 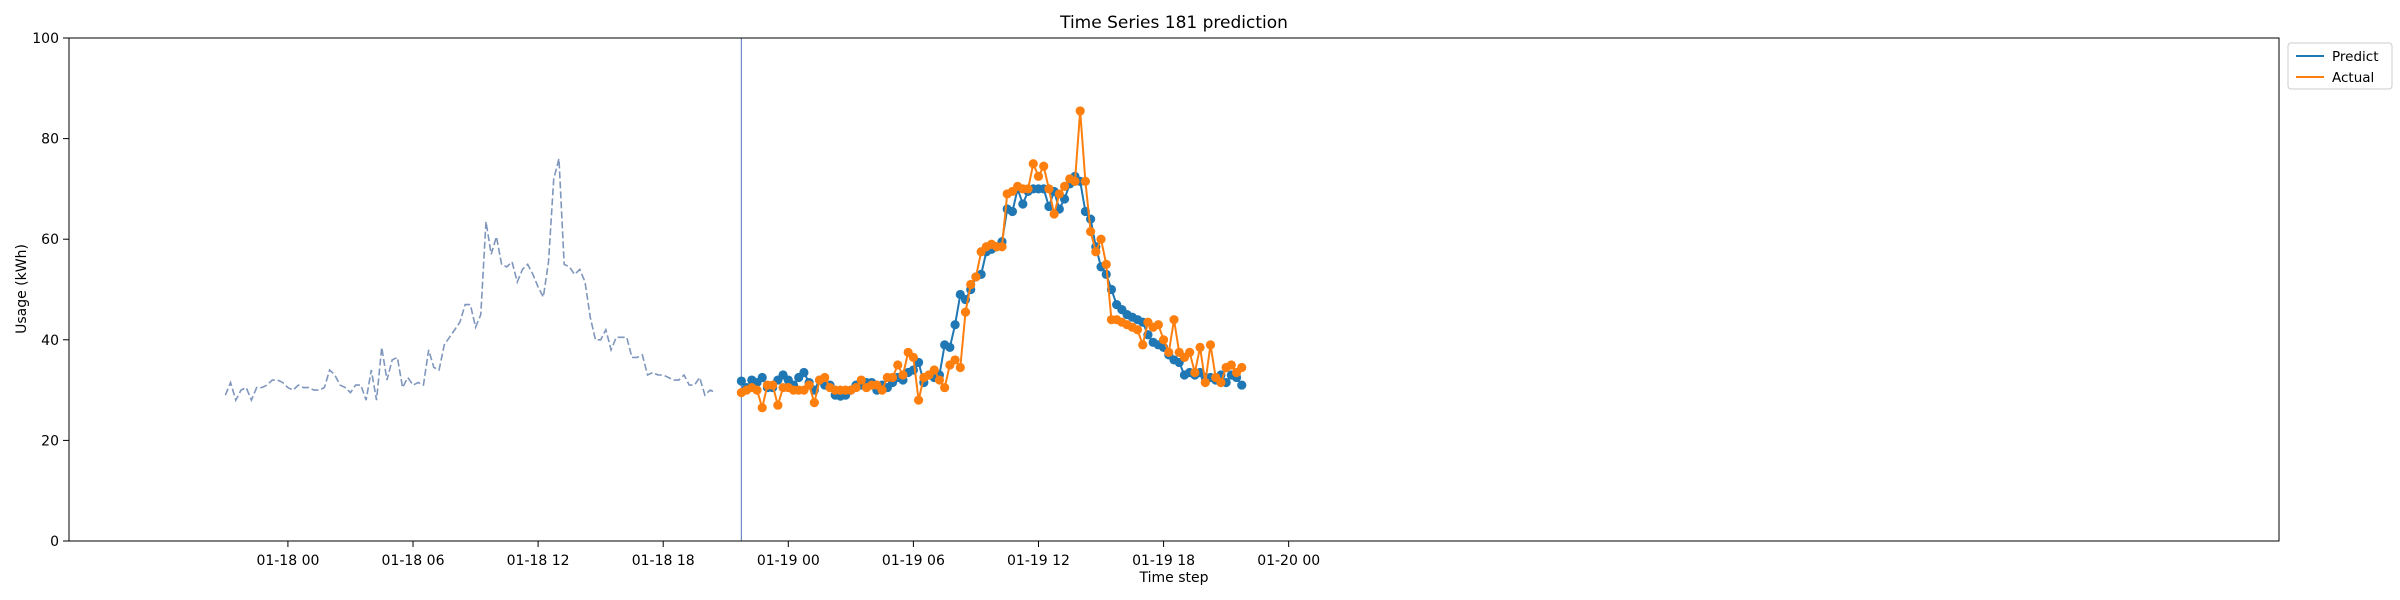 What do you see at coordinates (470, 280) in the screenshot?
I see `history-series-line` at bounding box center [470, 280].